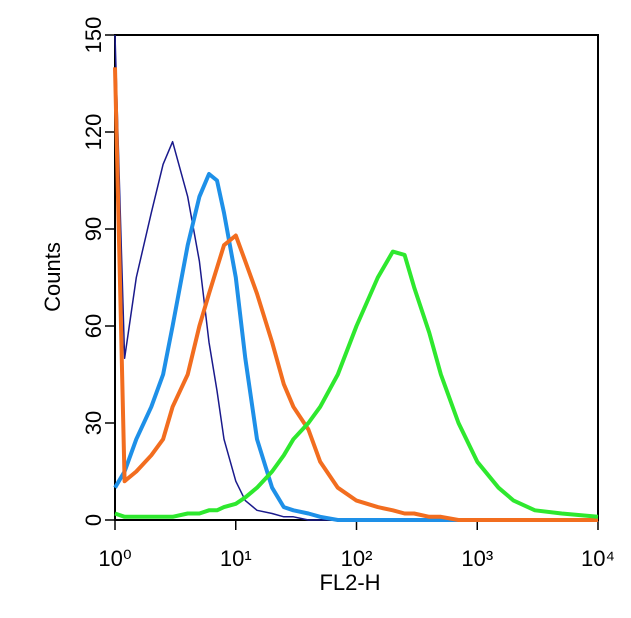 Image resolution: width=631 pixels, height=618 pixels. Describe the element at coordinates (349, 582) in the screenshot. I see `x-axis-label: FL2-H` at that location.